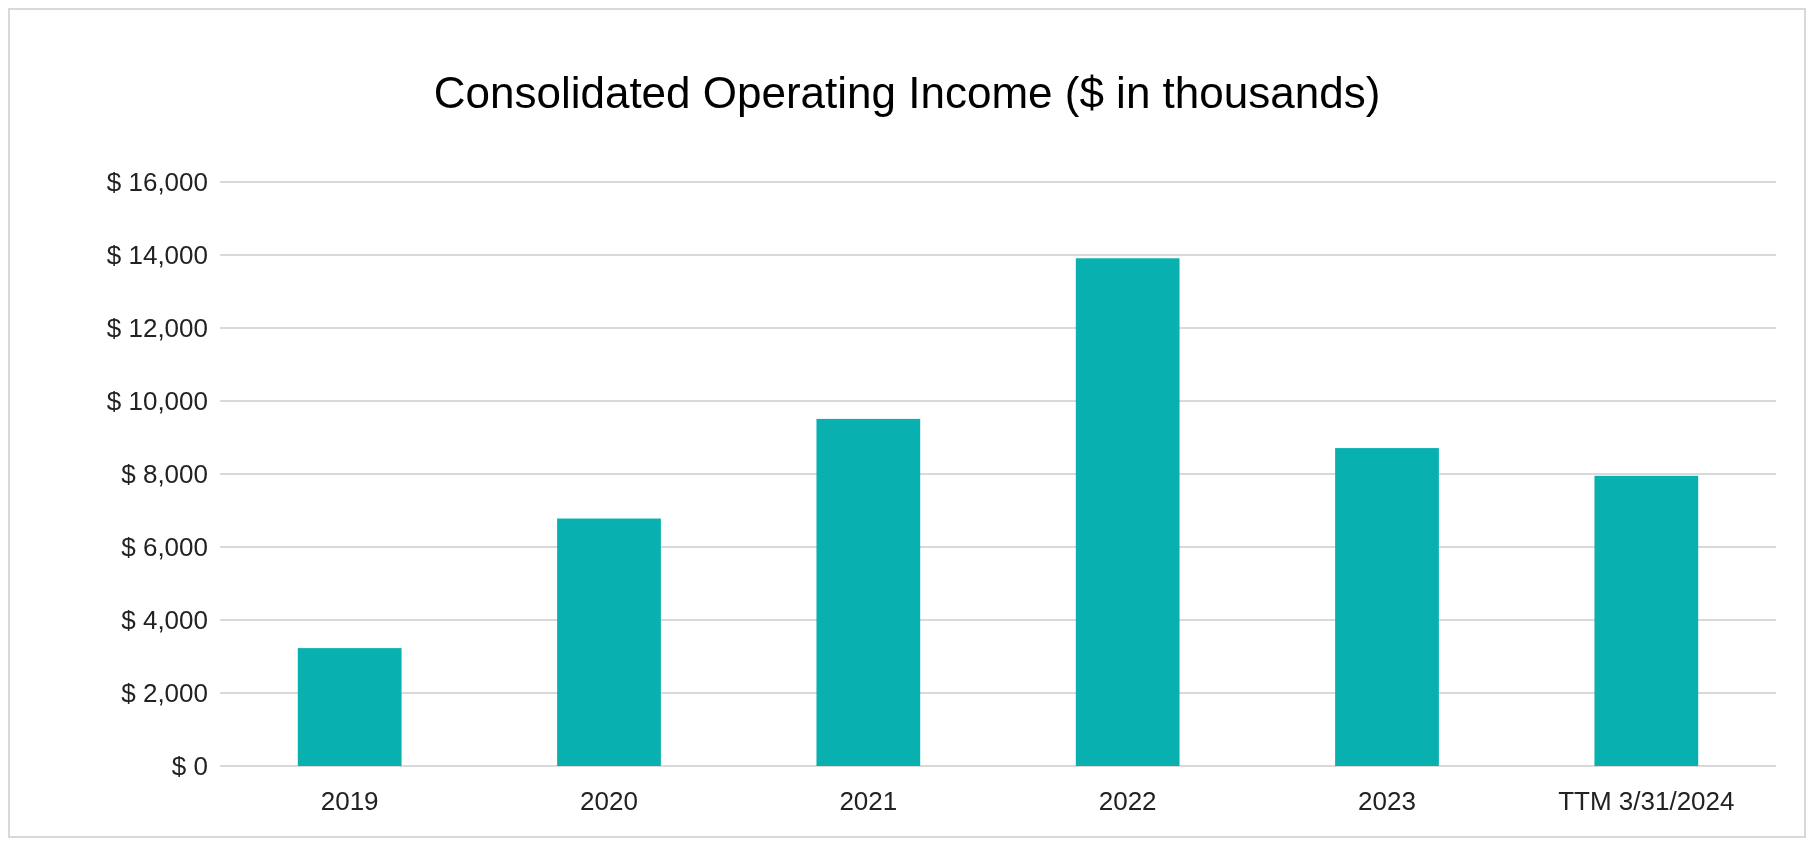 The width and height of the screenshot is (1814, 846). What do you see at coordinates (157, 255) in the screenshot?
I see `y-tick-label: $ 14,000` at bounding box center [157, 255].